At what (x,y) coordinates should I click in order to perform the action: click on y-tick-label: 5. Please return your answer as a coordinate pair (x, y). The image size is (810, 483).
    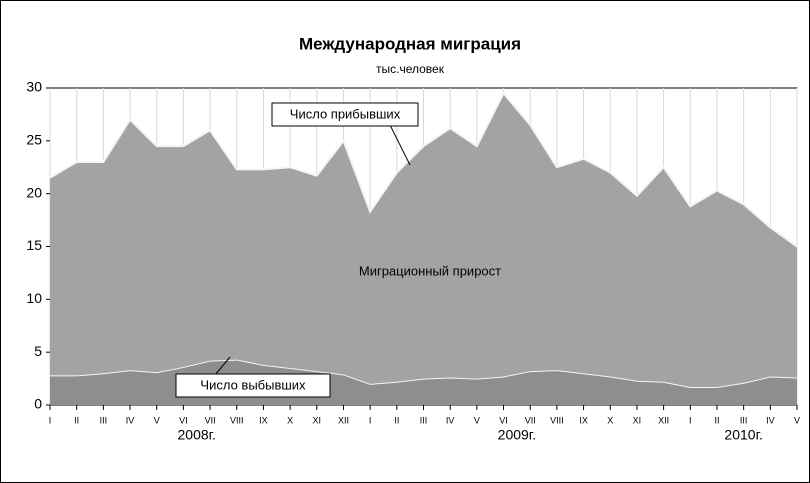
    Looking at the image, I should click on (38, 351).